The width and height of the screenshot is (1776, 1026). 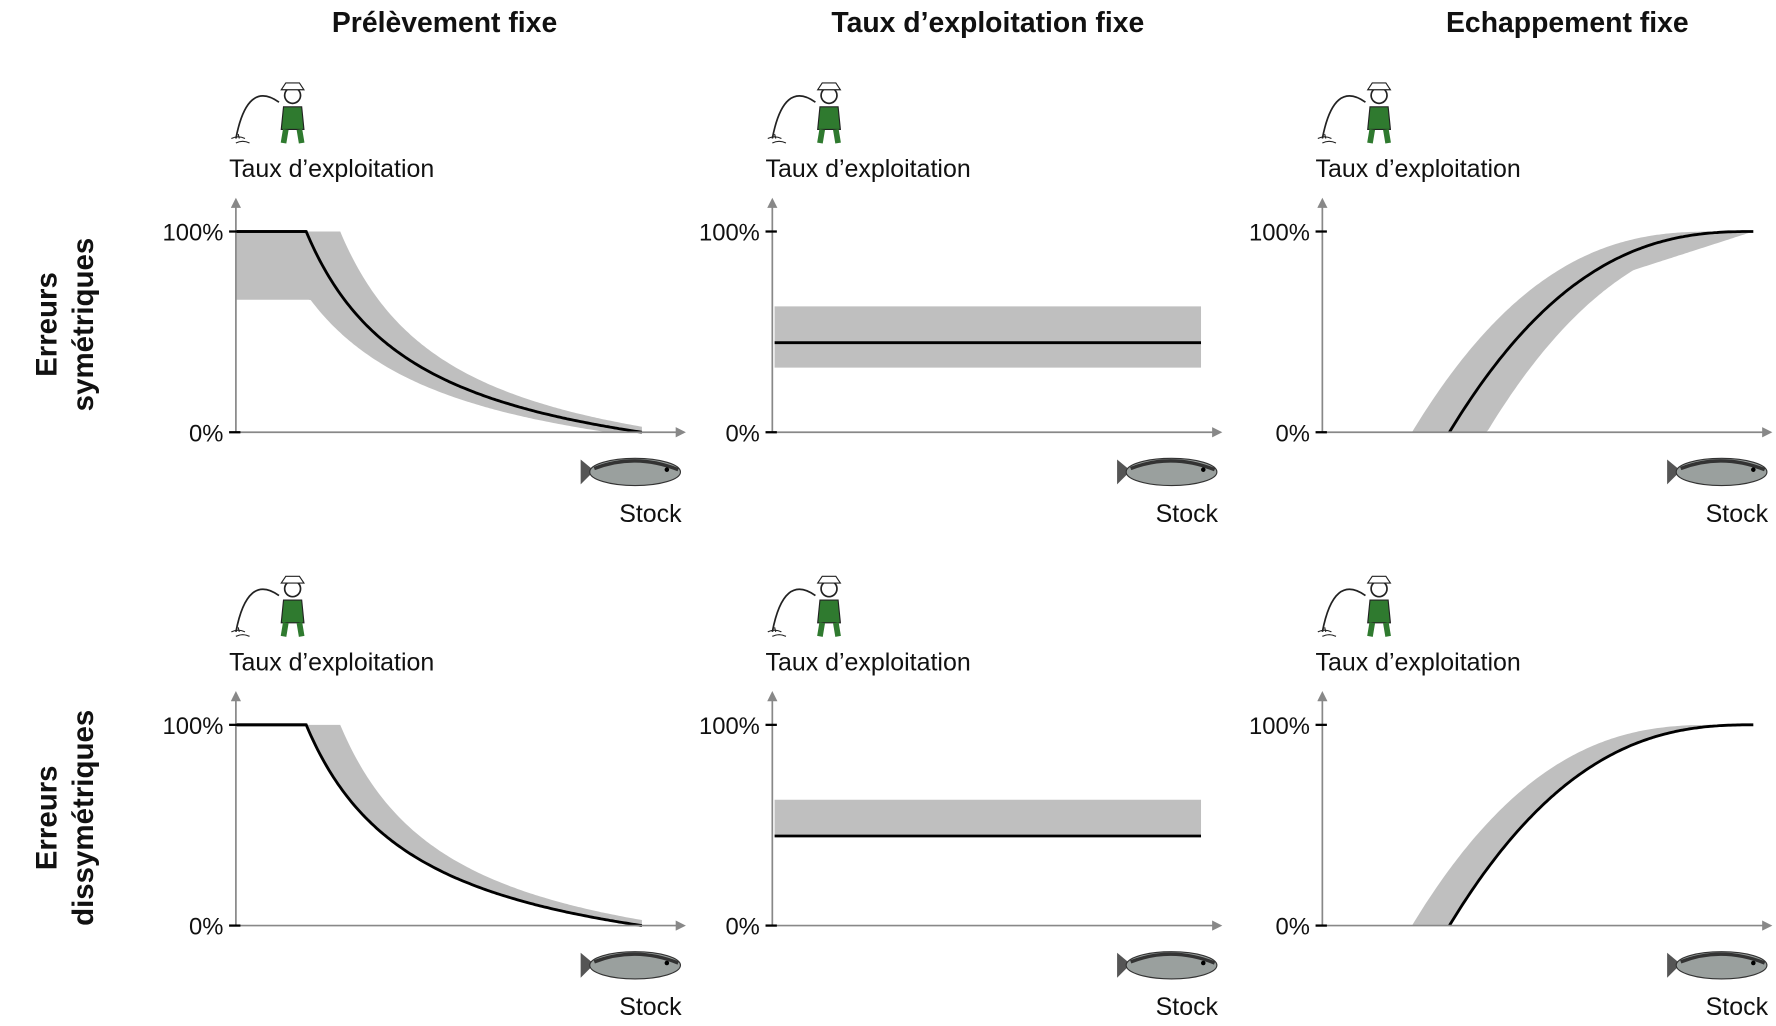 What do you see at coordinates (1567, 23) in the screenshot?
I see `column-title: Echappement fixe` at bounding box center [1567, 23].